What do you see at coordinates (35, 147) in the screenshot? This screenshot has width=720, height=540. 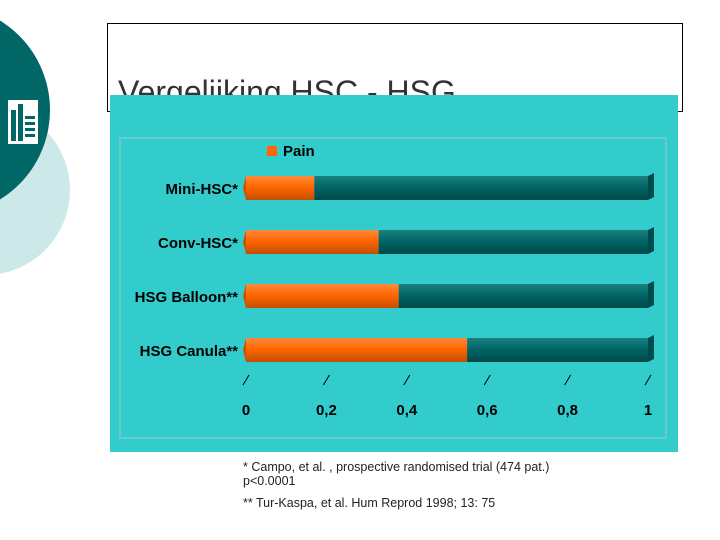 I see `decorative-circles` at bounding box center [35, 147].